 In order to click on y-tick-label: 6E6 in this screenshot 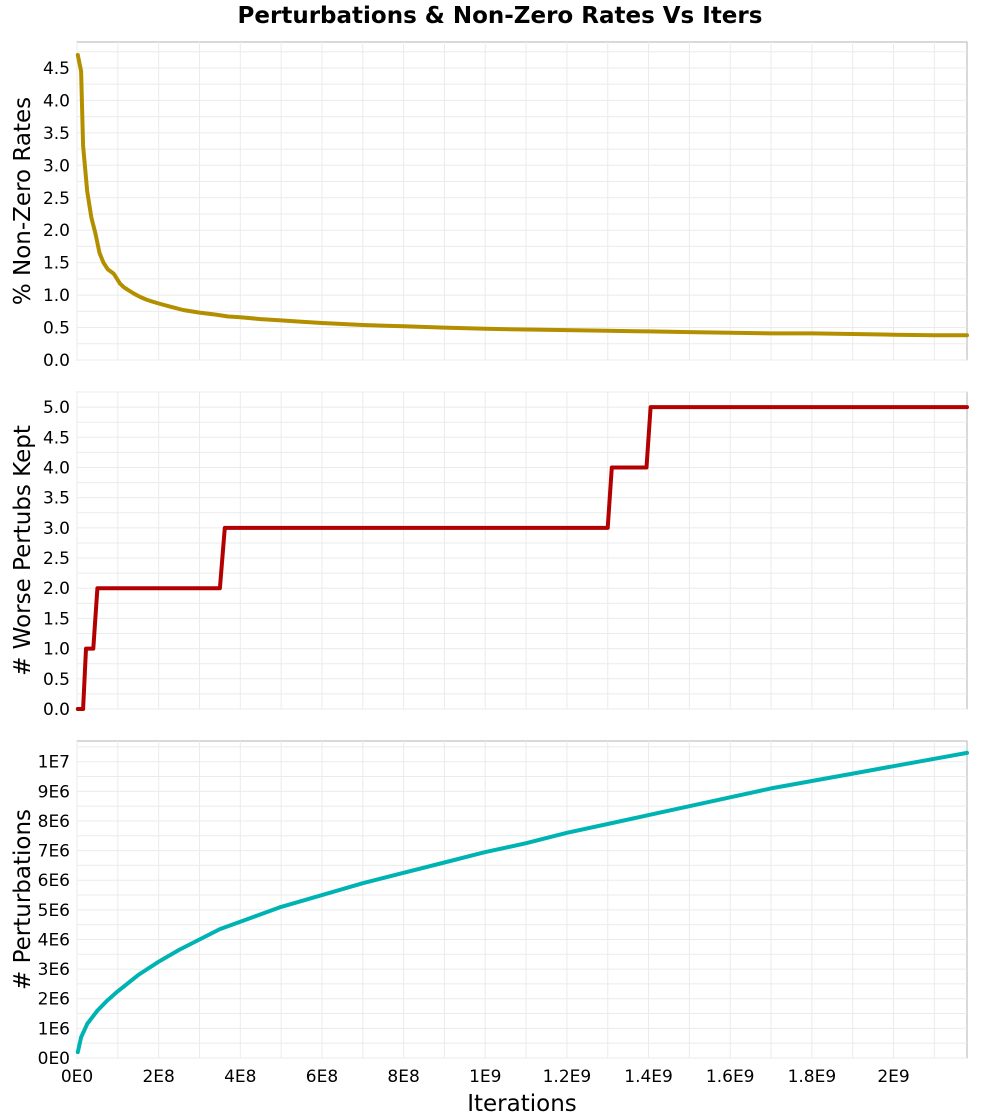, I will do `click(54, 881)`.